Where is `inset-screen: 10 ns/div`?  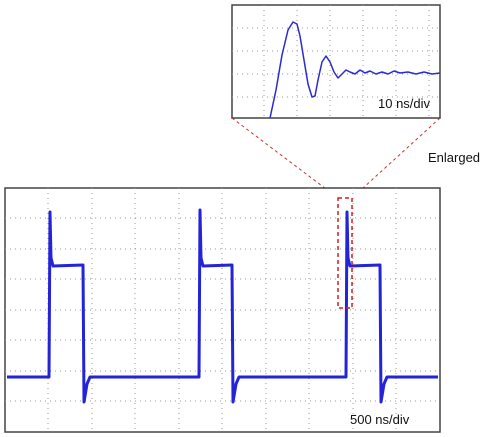 inset-screen: 10 ns/div is located at coordinates (336, 61).